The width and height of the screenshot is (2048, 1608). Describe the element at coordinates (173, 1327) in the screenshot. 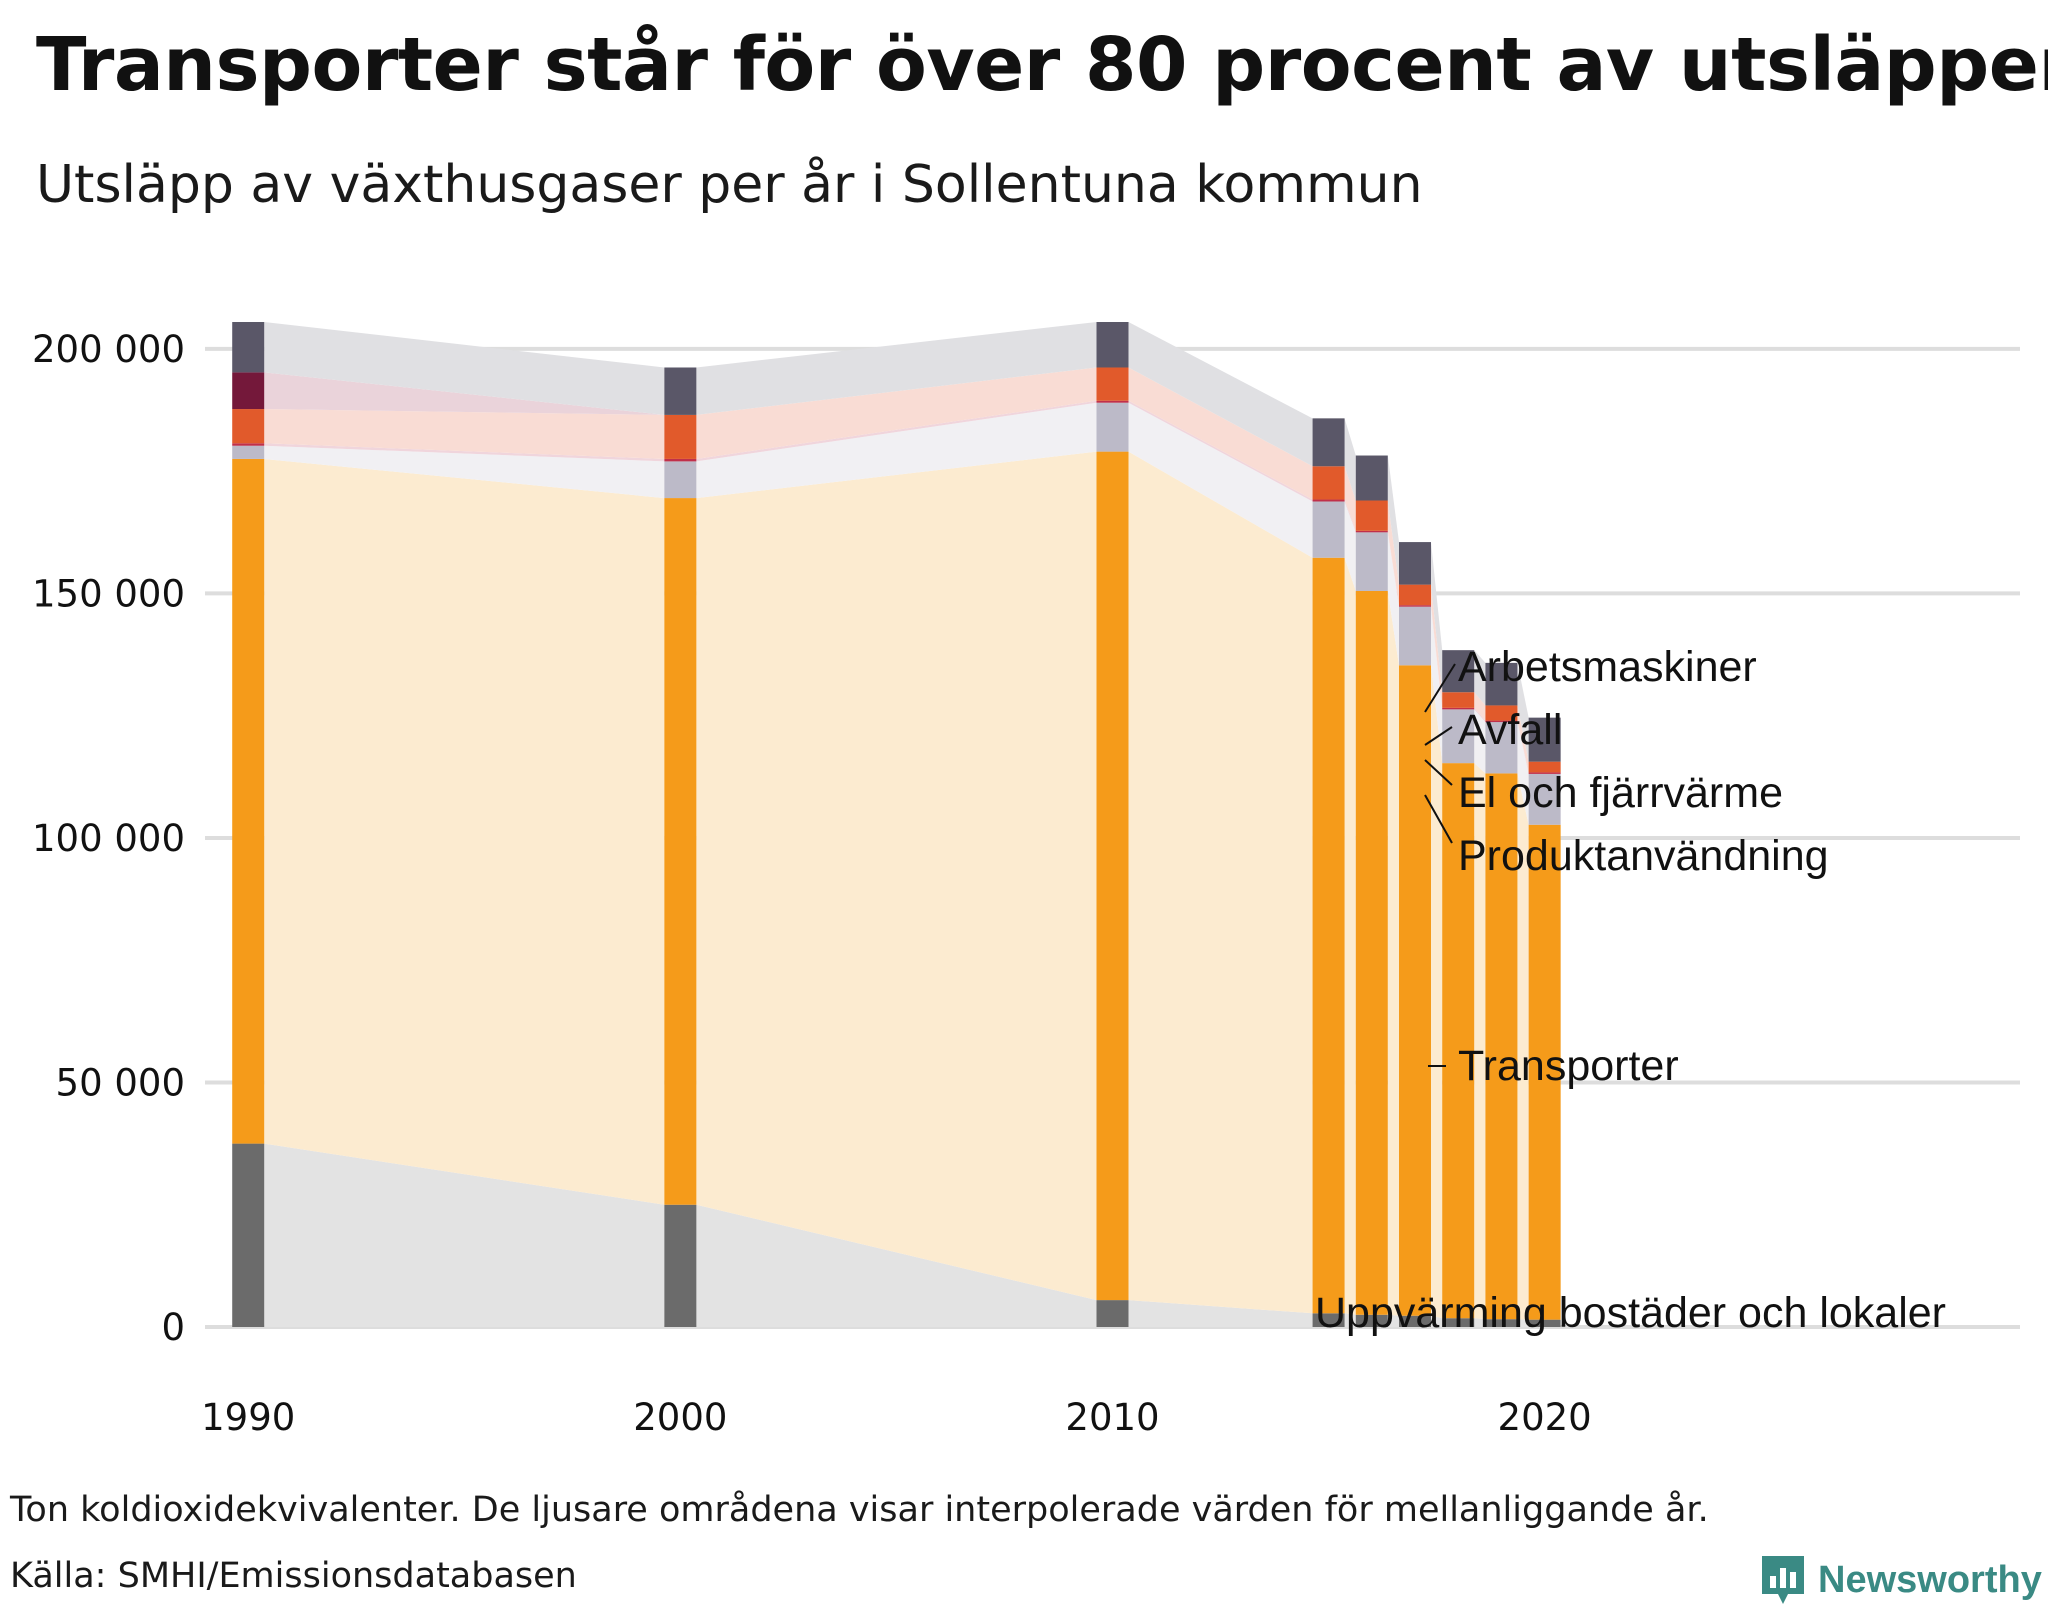

I see `y-tick-label: 0` at that location.